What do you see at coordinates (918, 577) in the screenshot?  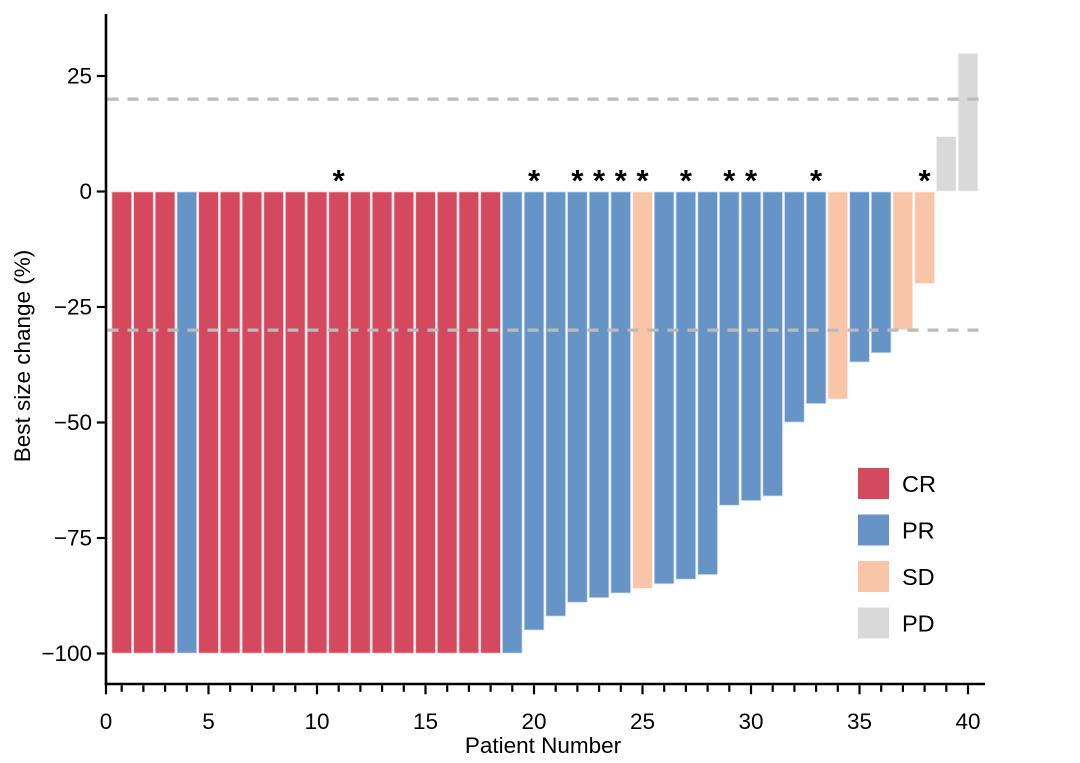 I see `legend-label-sd: SD` at bounding box center [918, 577].